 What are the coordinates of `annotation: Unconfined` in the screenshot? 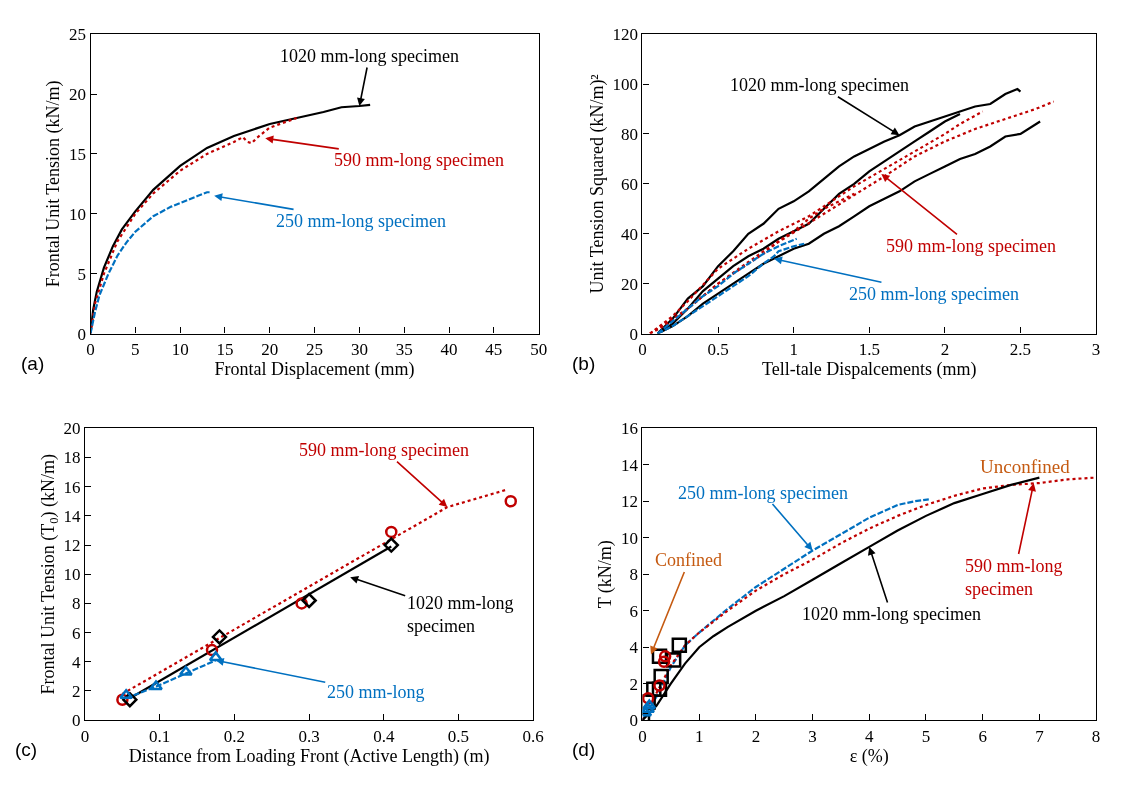 It's located at (1025, 466).